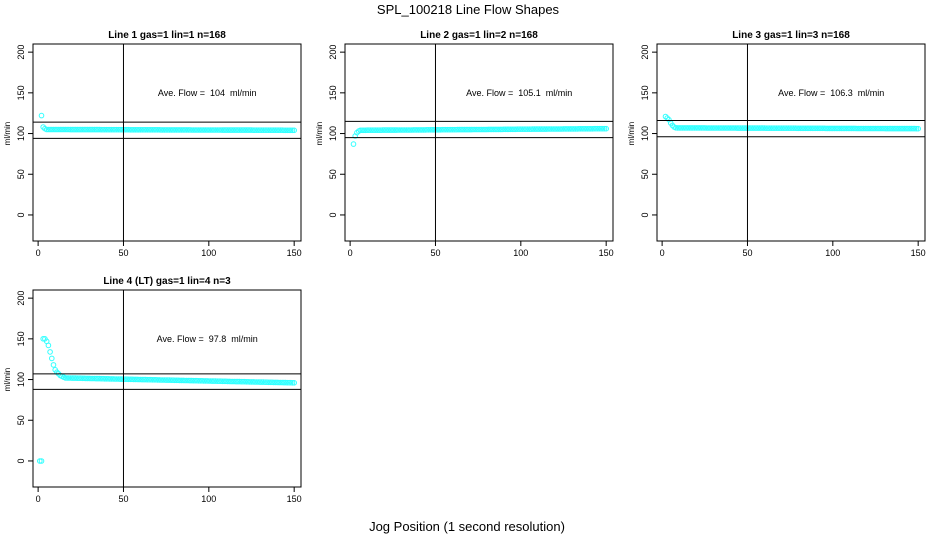  What do you see at coordinates (832, 253) in the screenshot?
I see `x-tick-label: 100` at bounding box center [832, 253].